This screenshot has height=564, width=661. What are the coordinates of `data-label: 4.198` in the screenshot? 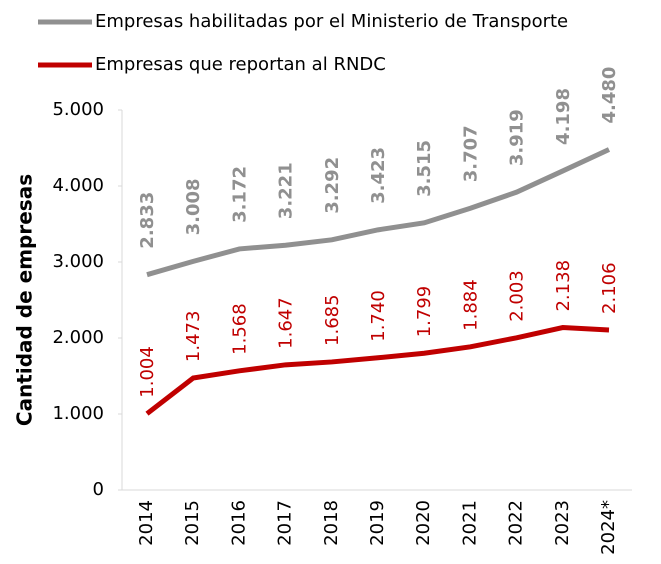 It's located at (563, 116).